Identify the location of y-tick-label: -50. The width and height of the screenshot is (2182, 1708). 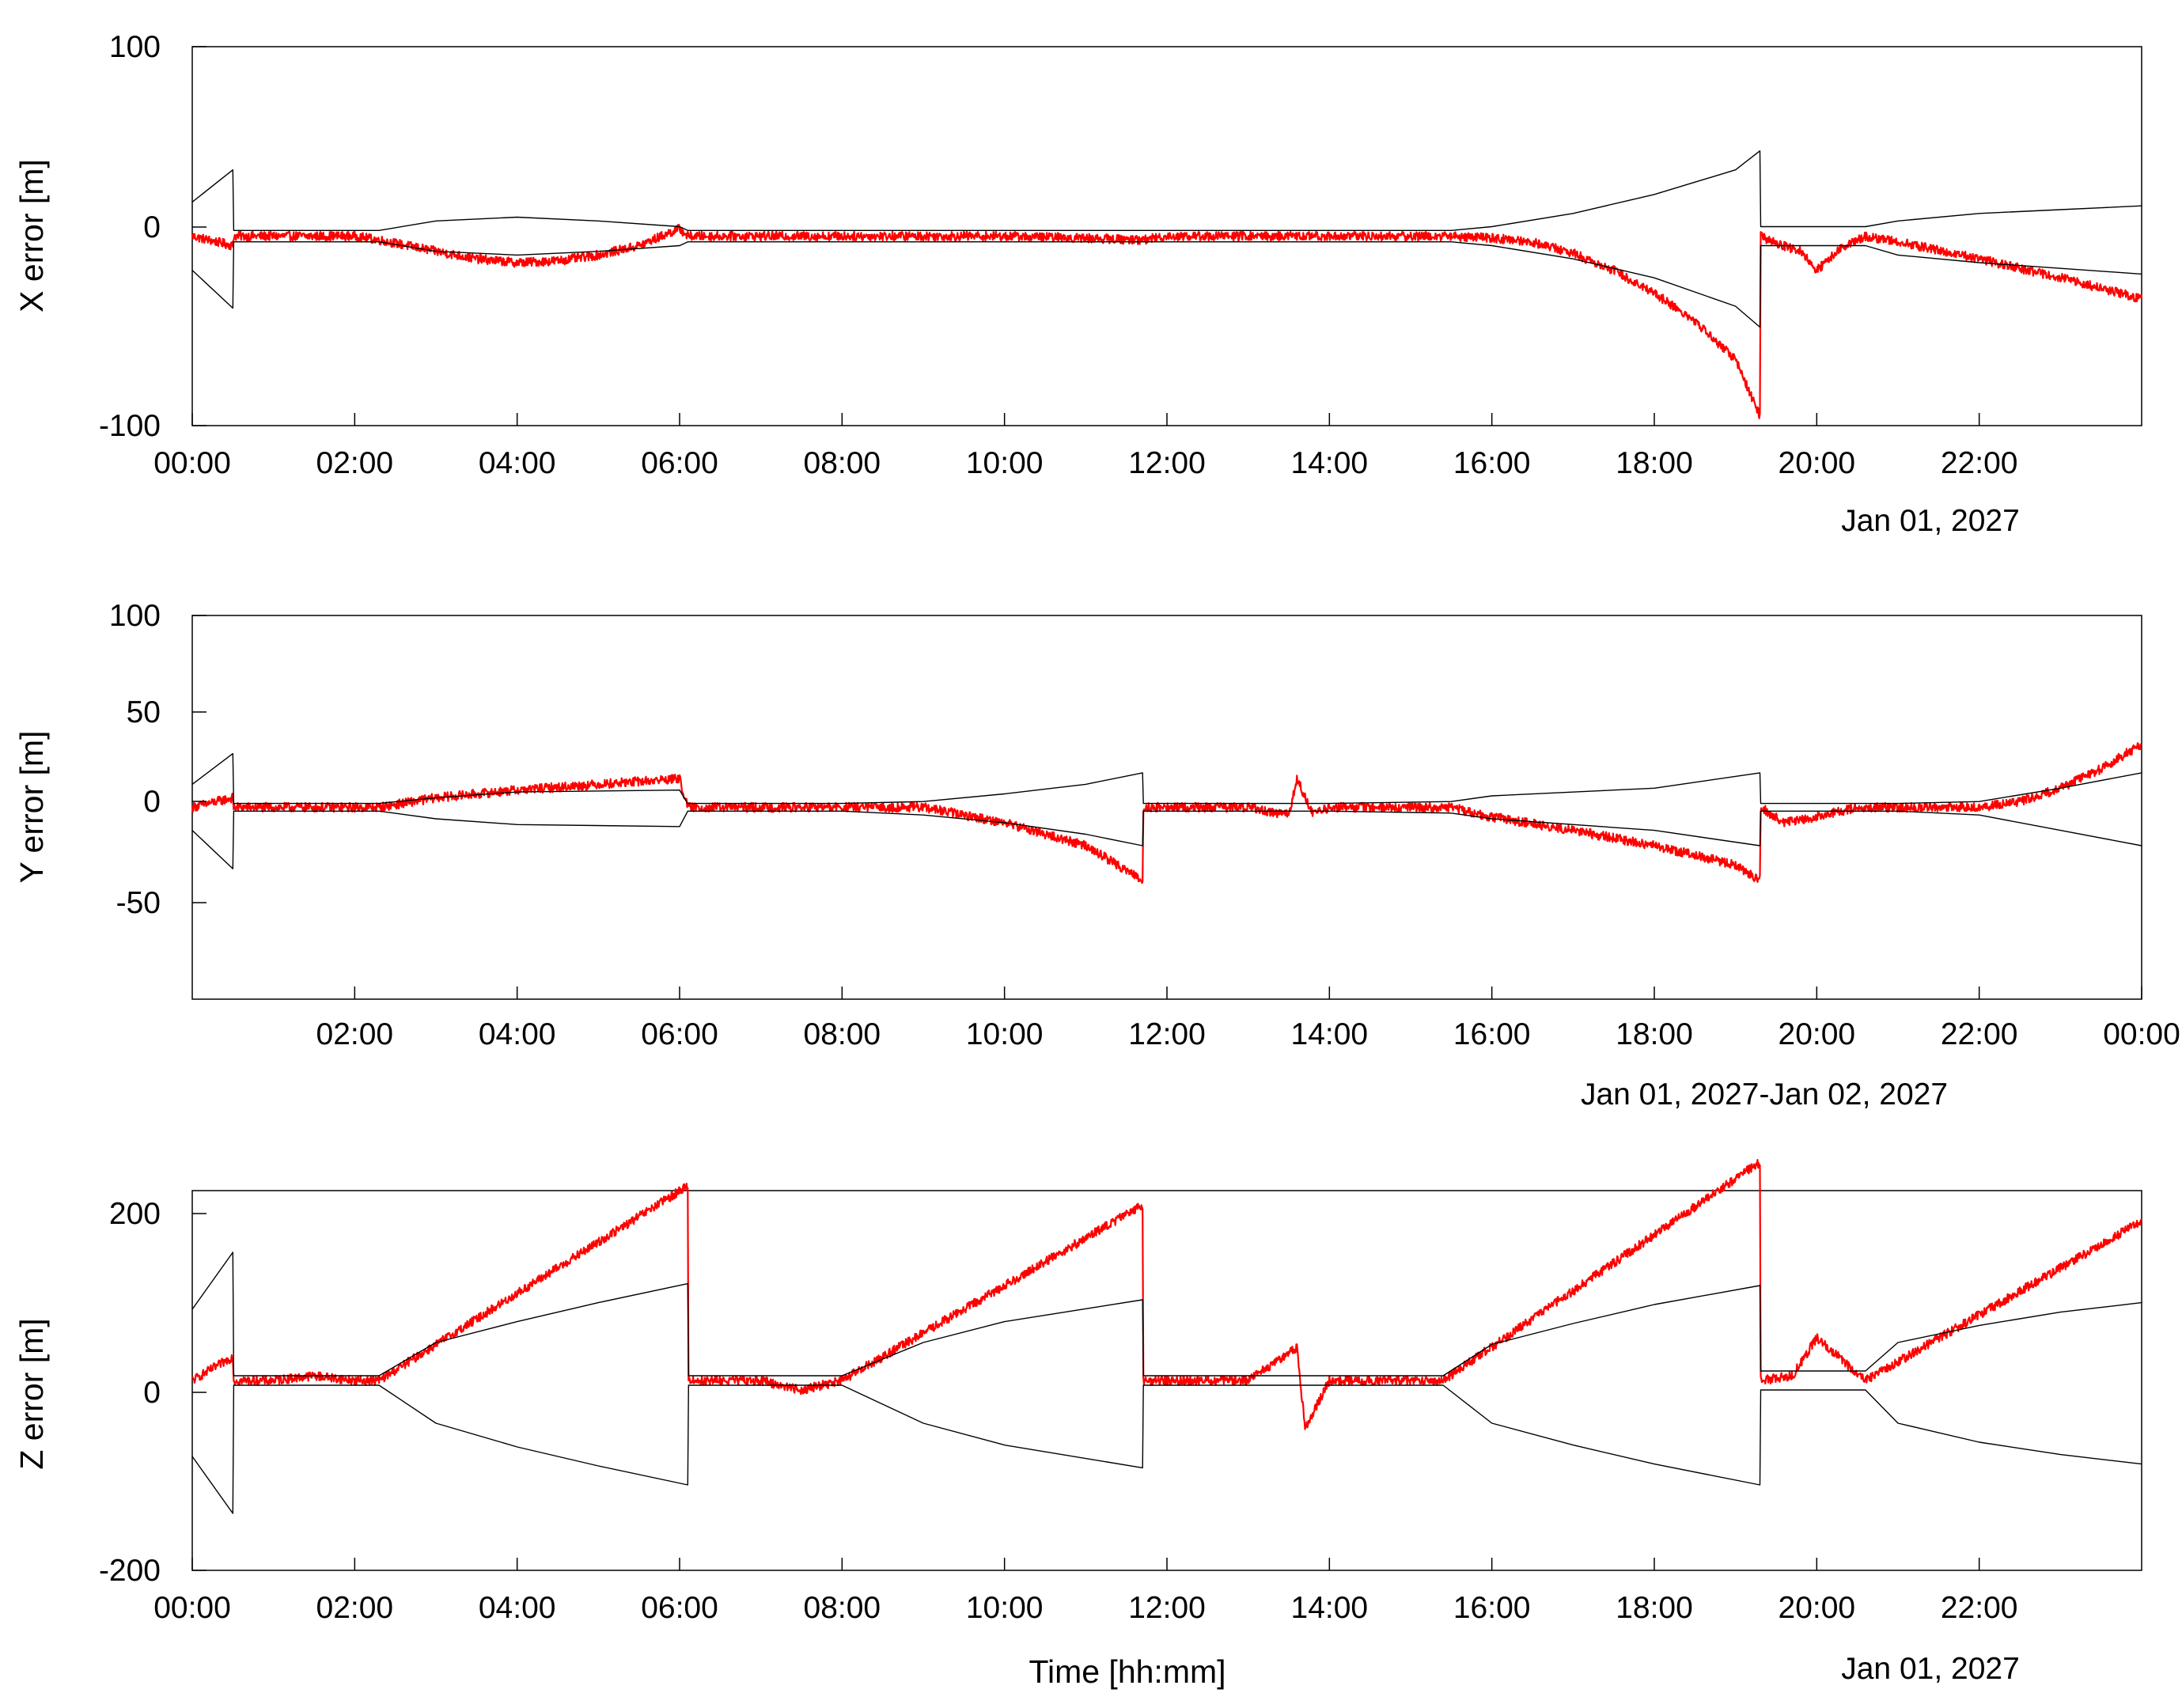
(138, 903).